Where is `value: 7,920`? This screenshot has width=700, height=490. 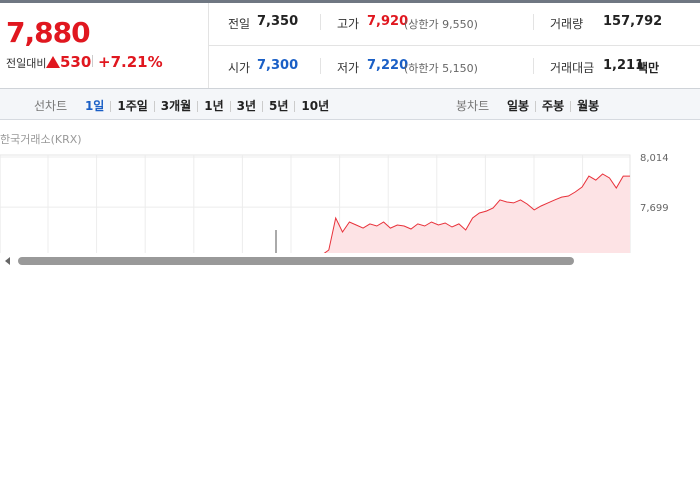 value: 7,920 is located at coordinates (388, 21).